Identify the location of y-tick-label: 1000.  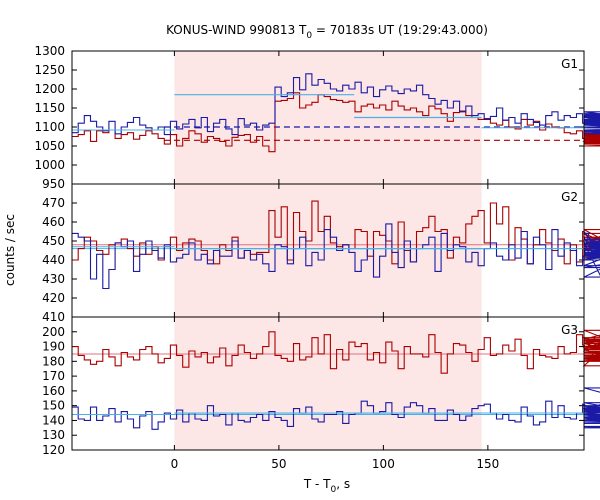
(49, 165).